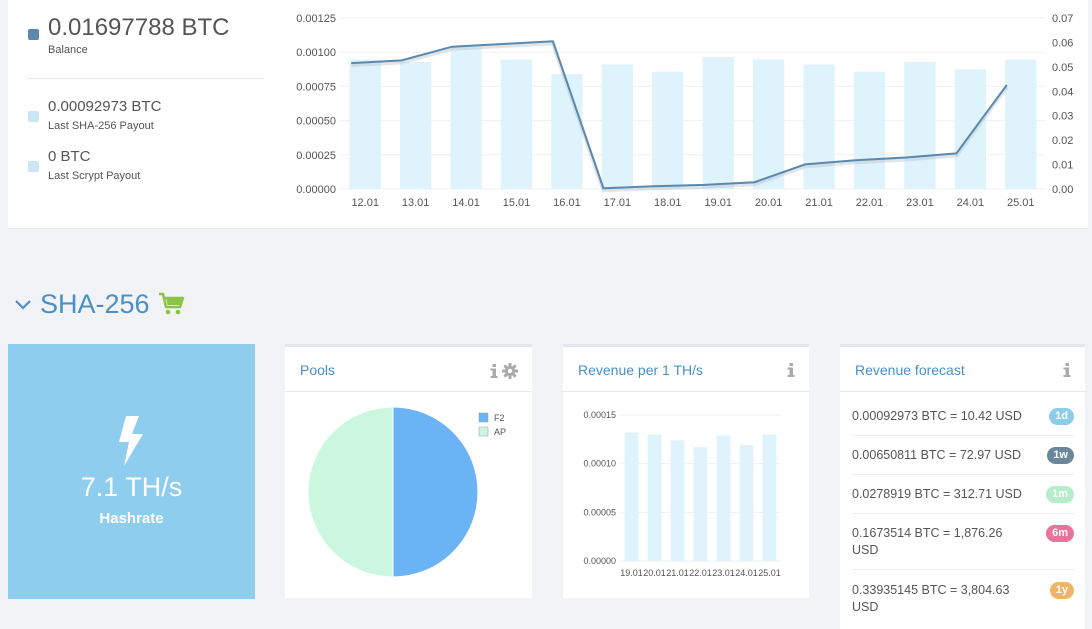  Describe the element at coordinates (641, 370) in the screenshot. I see `revenue-title: Revenue per 1 TH/s` at that location.